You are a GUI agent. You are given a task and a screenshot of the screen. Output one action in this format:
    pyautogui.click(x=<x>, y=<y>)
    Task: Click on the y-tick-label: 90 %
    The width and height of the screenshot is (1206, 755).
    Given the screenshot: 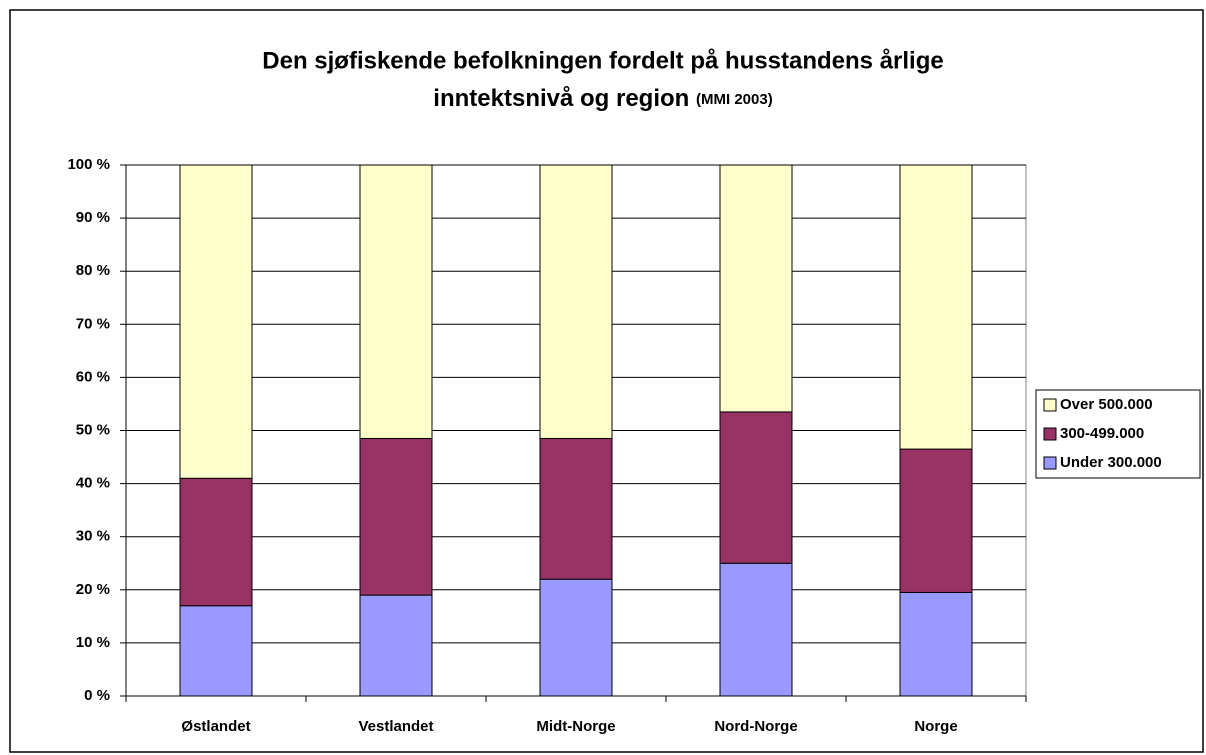 What is the action you would take?
    pyautogui.click(x=93, y=217)
    